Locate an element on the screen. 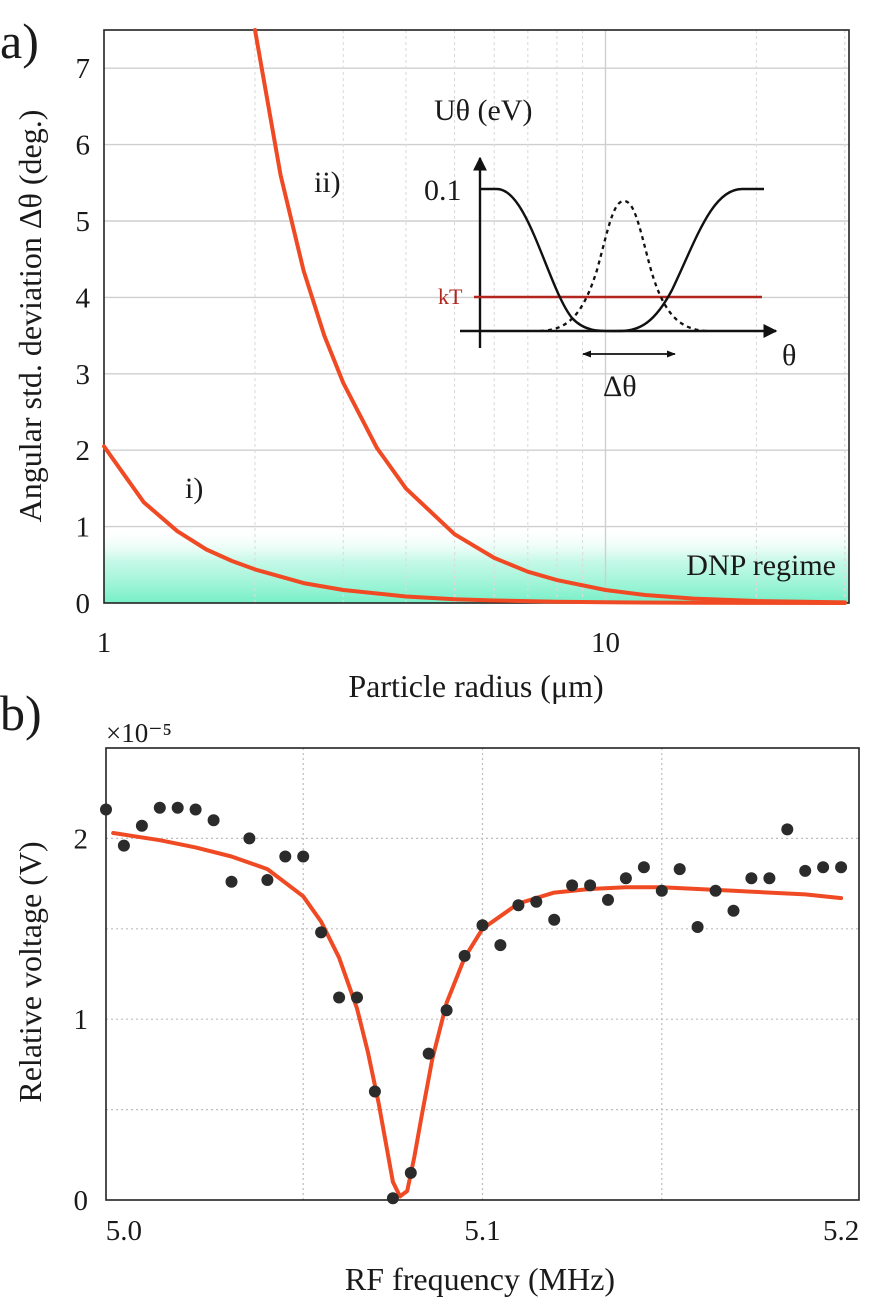  a-ytick-label: 7 is located at coordinates (83, 69).